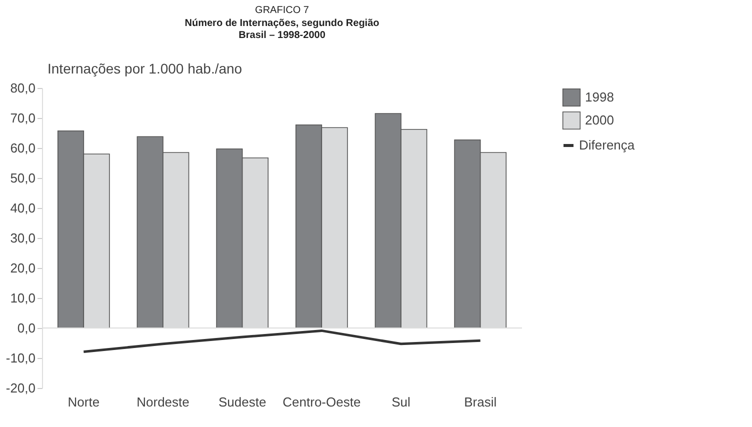  Describe the element at coordinates (23, 238) in the screenshot. I see `y-tick-label: 30,0` at that location.